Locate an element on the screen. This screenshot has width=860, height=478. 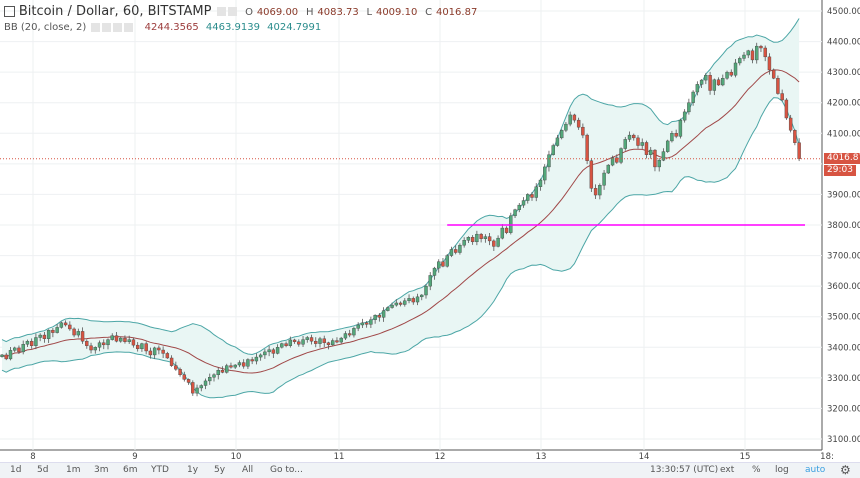
symbol-title: Bitcoin / Dollar, 60, BITSTAMP is located at coordinates (115, 11).